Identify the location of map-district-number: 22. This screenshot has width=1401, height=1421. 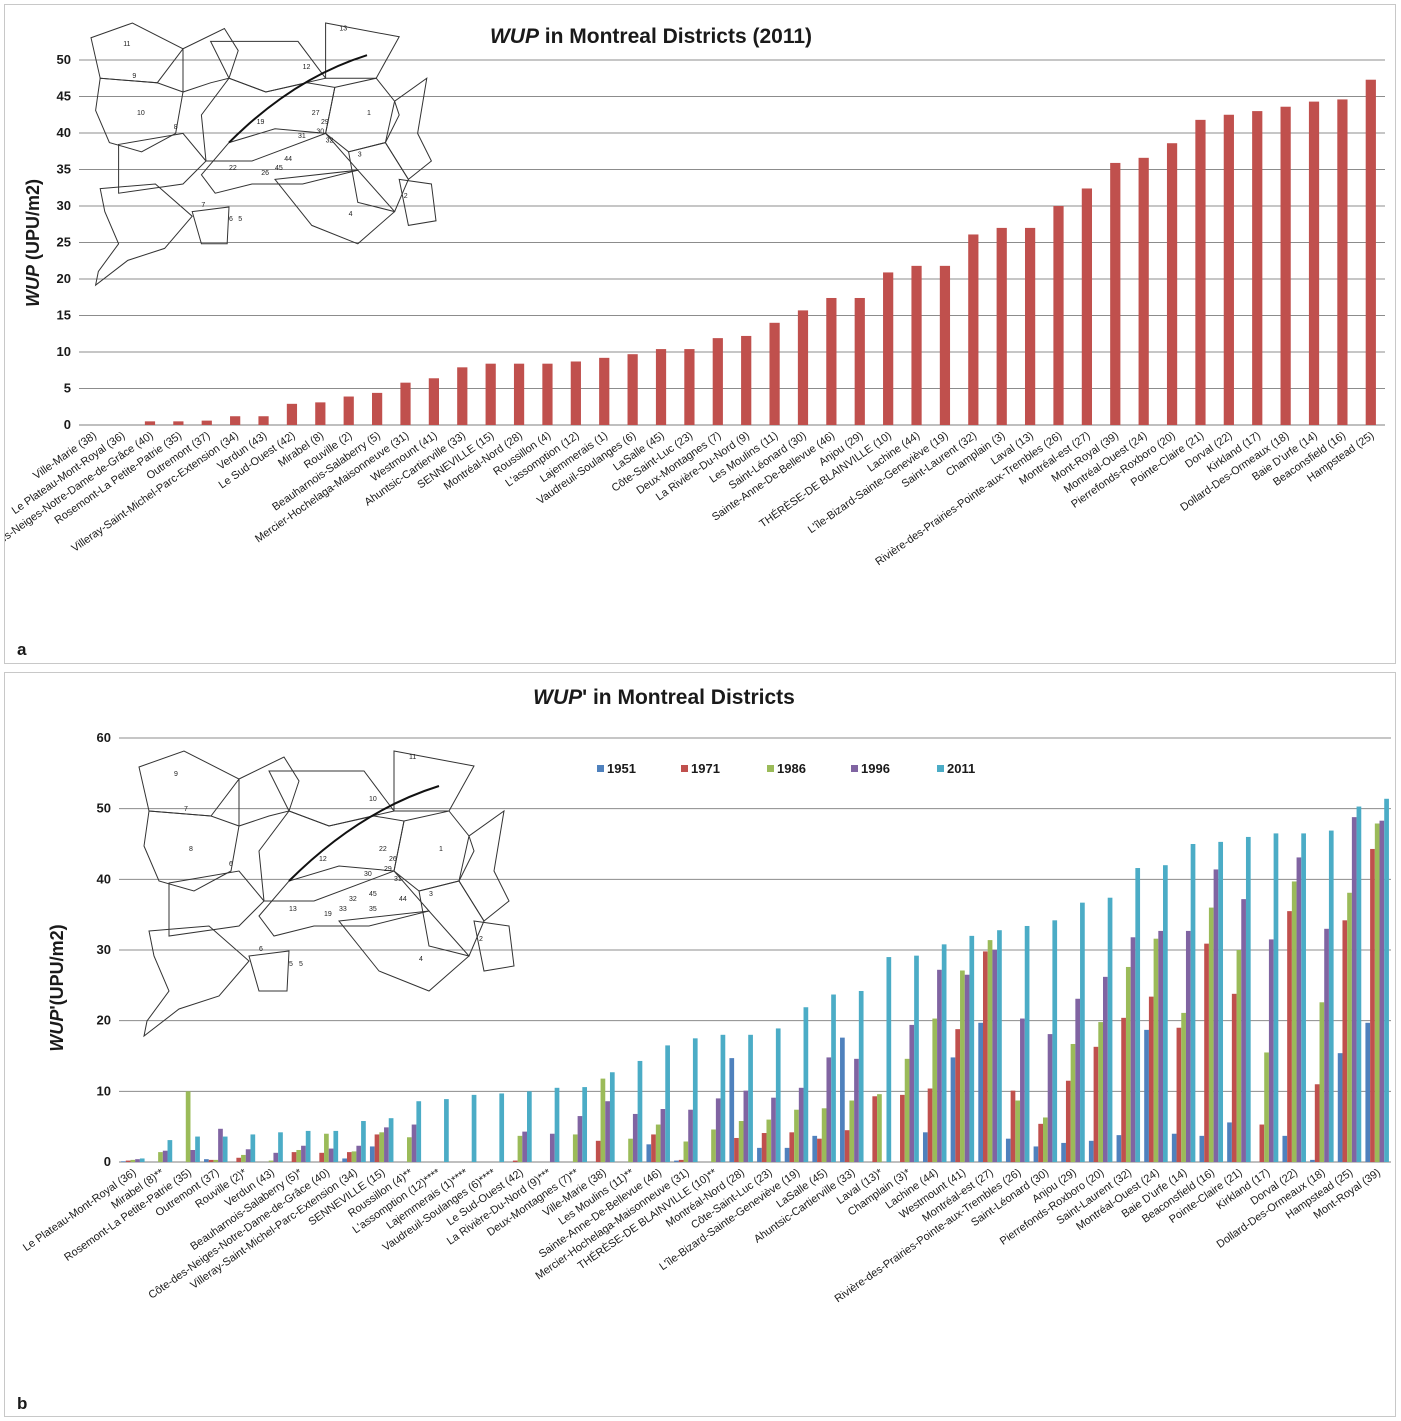
(233, 168).